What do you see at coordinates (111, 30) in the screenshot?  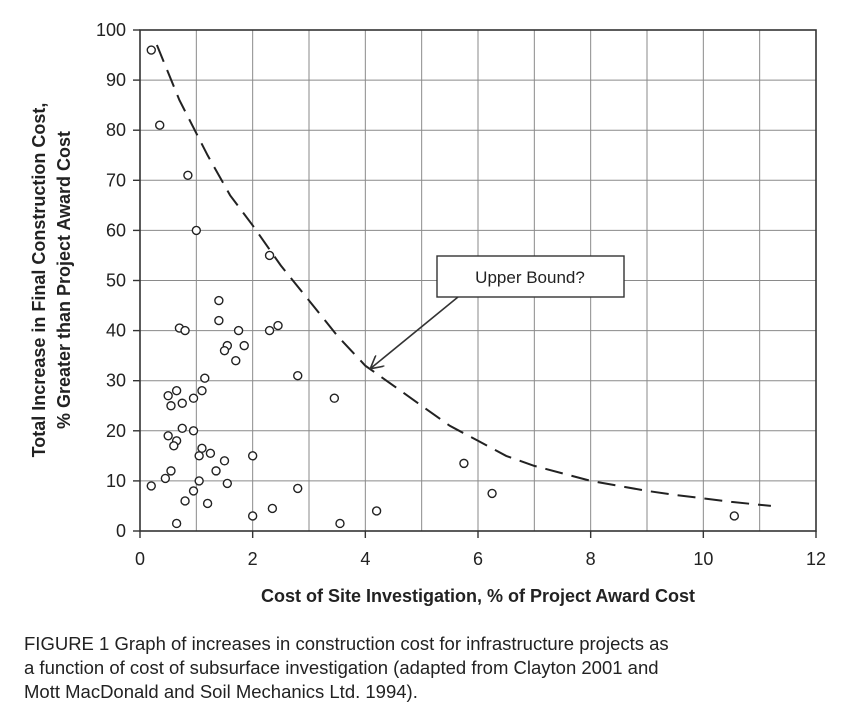 I see `y-tick-label: 100` at bounding box center [111, 30].